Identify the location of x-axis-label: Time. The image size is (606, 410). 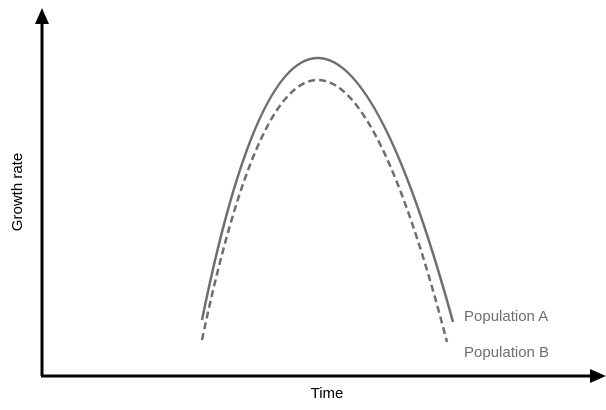
(327, 393).